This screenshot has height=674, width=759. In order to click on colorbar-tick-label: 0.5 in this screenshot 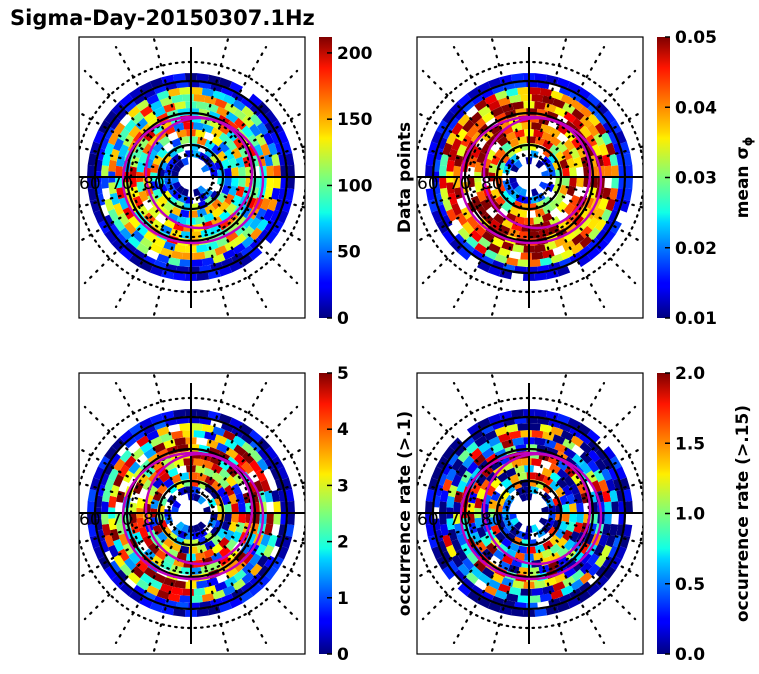, I will do `click(690, 585)`.